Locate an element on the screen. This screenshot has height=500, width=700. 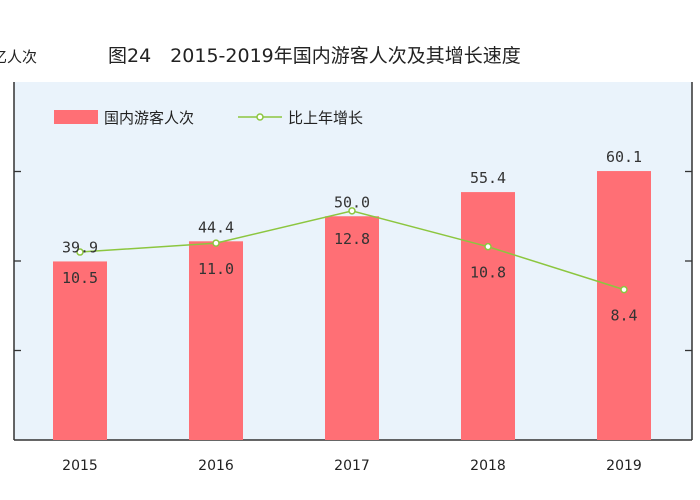
bar-value-label: 39.9 is located at coordinates (80, 247).